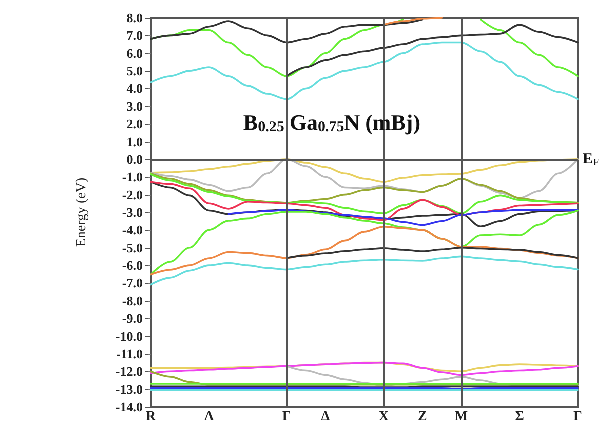  I want to click on y-tick-label: 3.0, so click(134, 106).